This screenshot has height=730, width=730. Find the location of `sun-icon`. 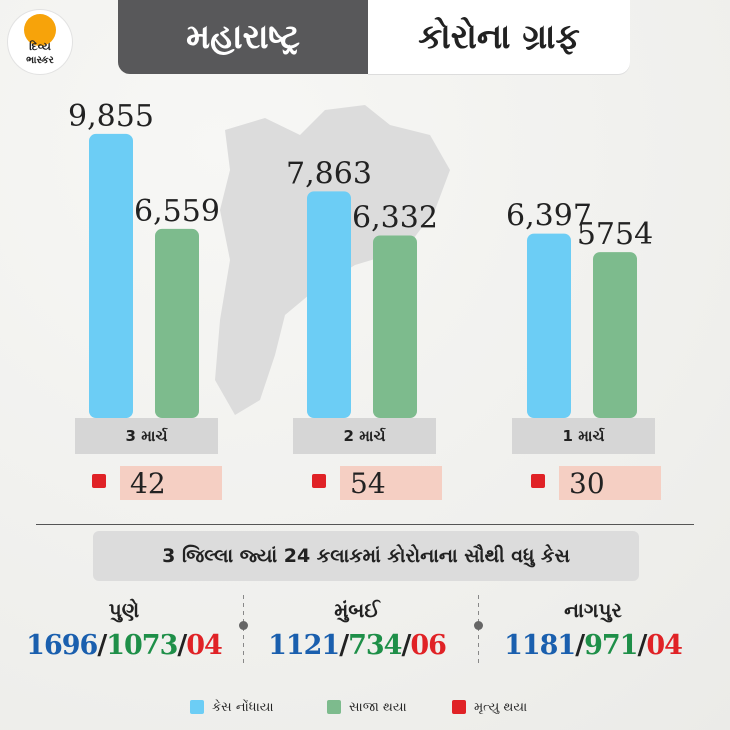

sun-icon is located at coordinates (40, 30).